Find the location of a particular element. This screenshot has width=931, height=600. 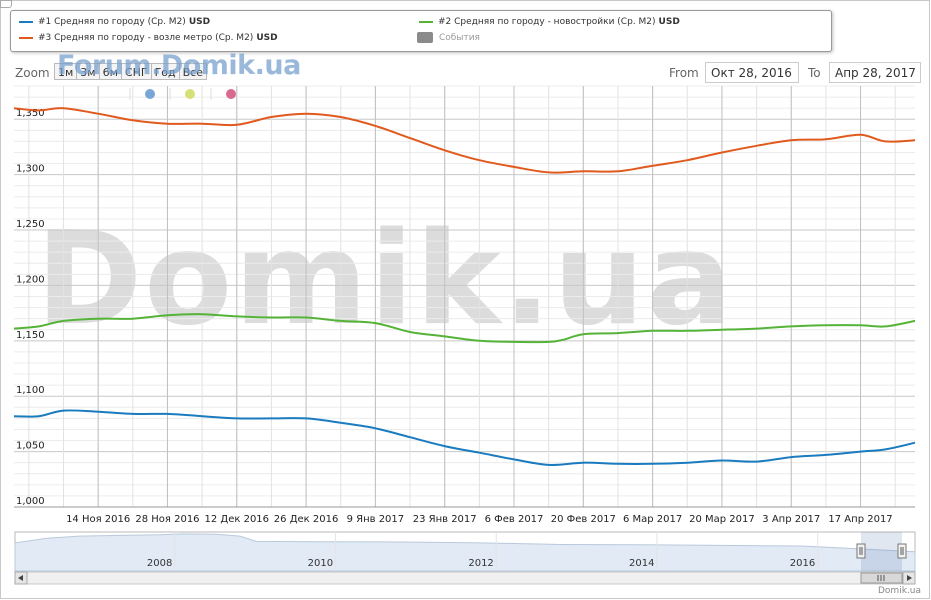

legend-corner-handle is located at coordinates (6, 4).